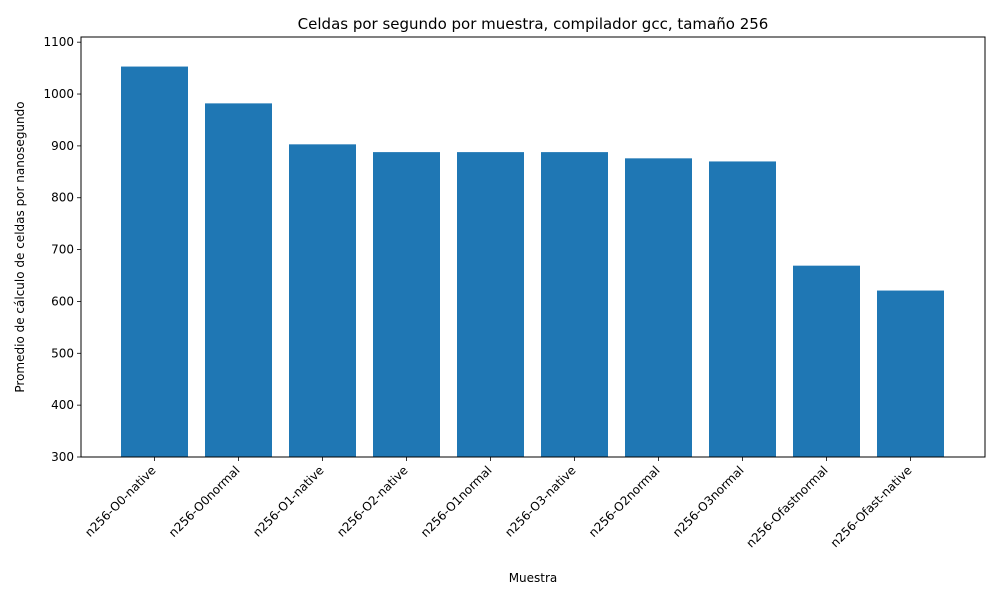  What do you see at coordinates (742, 309) in the screenshot?
I see `bar-n256-O3normal` at bounding box center [742, 309].